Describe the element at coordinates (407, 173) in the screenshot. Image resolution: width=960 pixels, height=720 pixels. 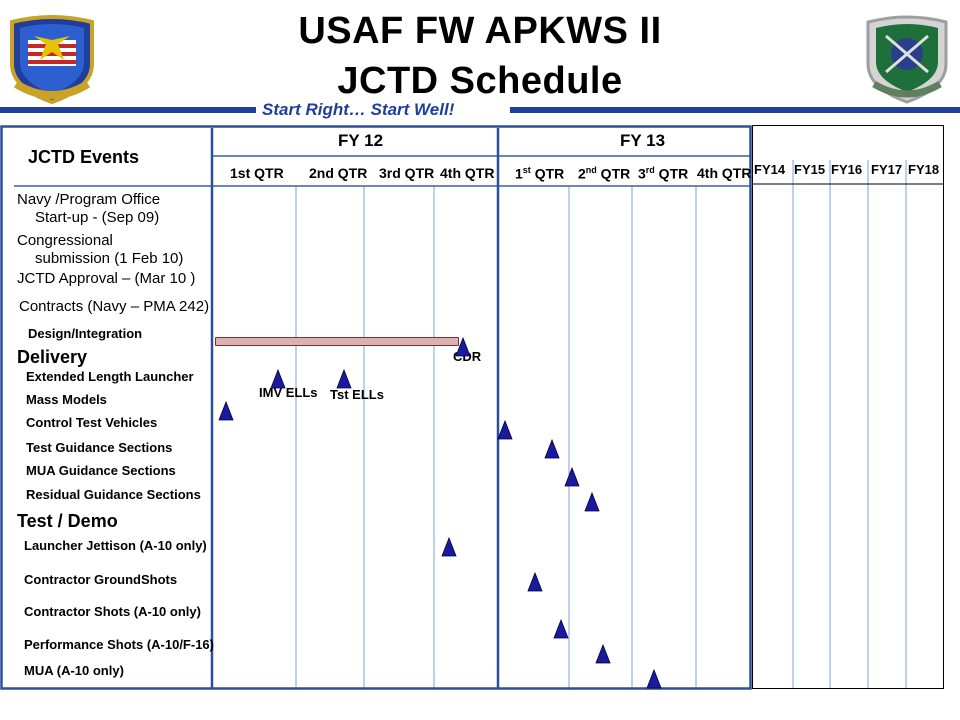
I see `fy12-q3-header: 3rd QTR` at that location.